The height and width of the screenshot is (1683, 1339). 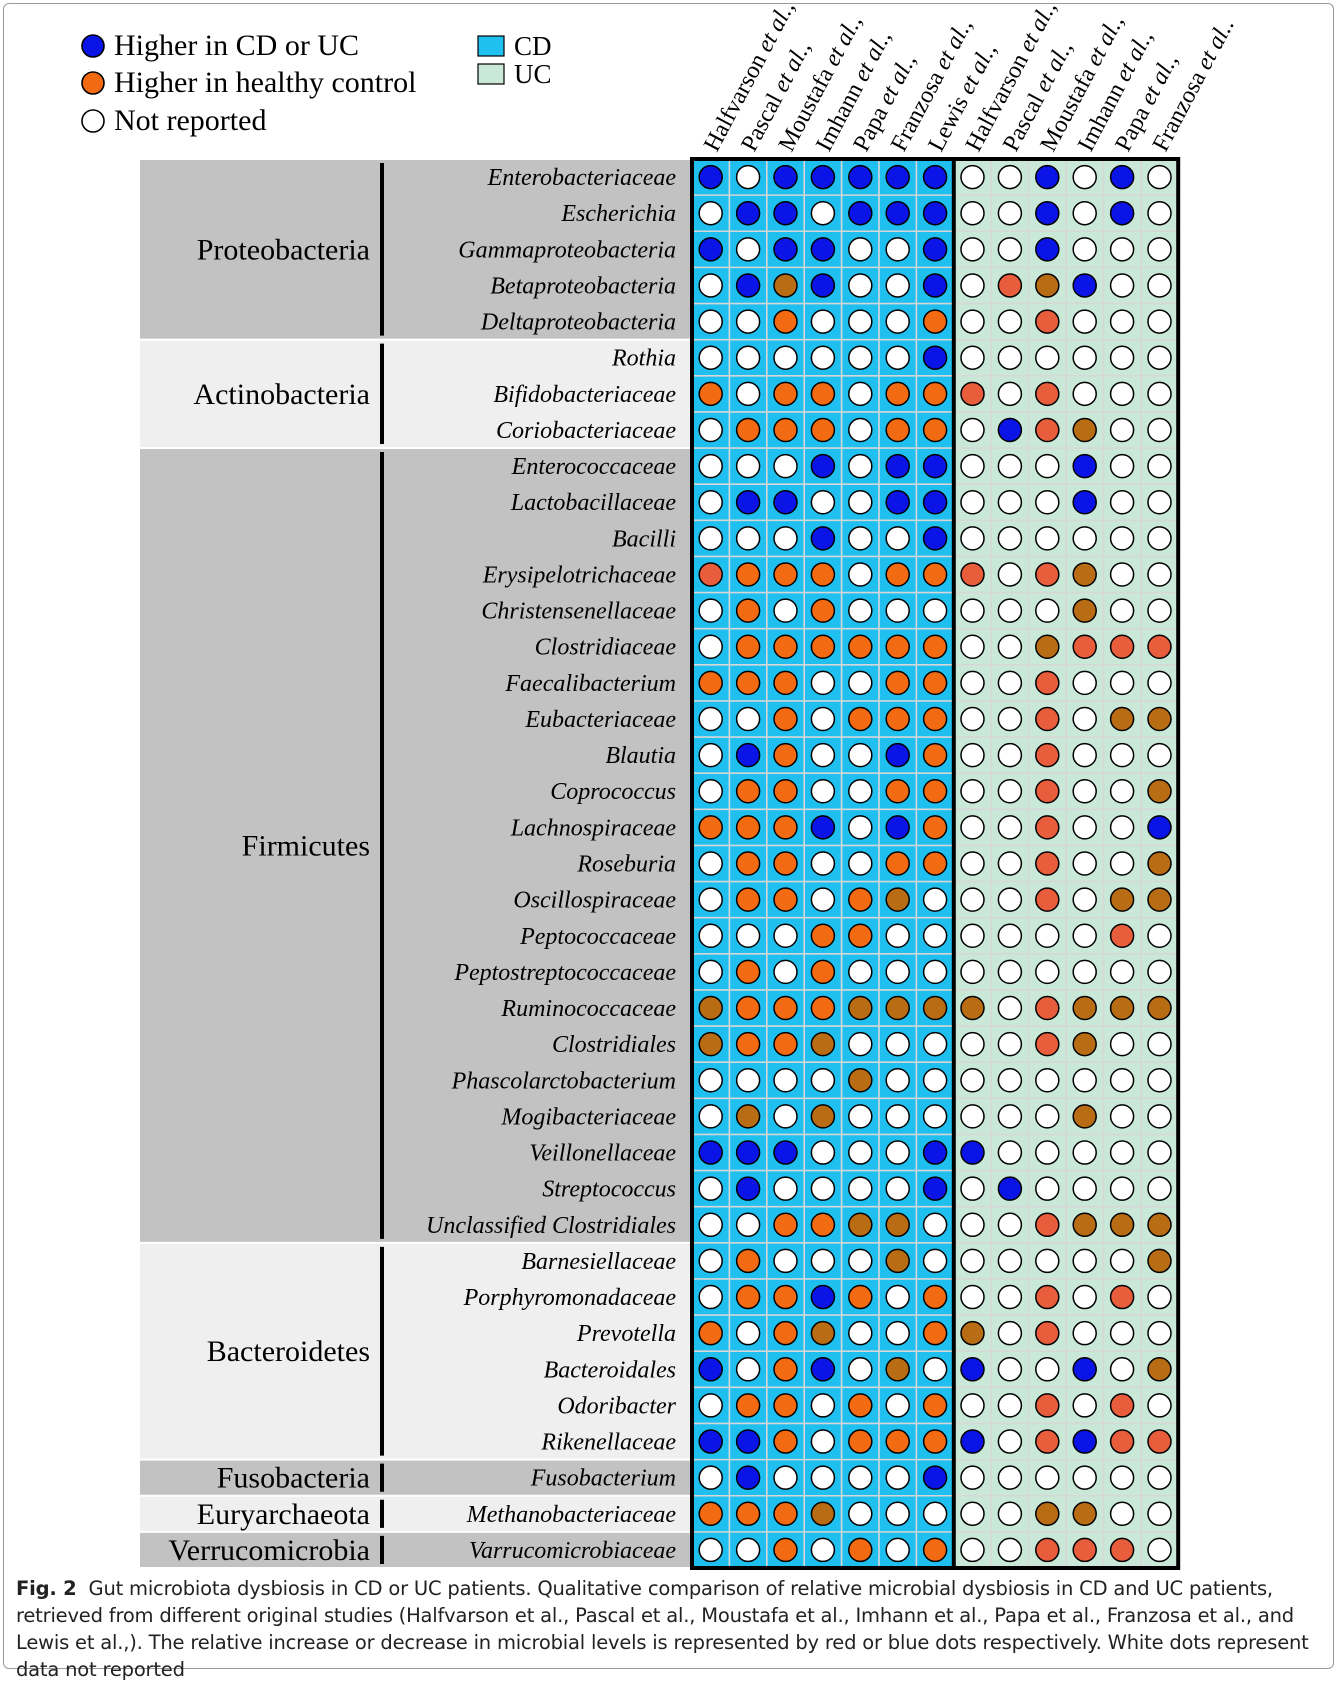 What do you see at coordinates (586, 431) in the screenshot?
I see `taxon-label: Coriobacteriaceae` at bounding box center [586, 431].